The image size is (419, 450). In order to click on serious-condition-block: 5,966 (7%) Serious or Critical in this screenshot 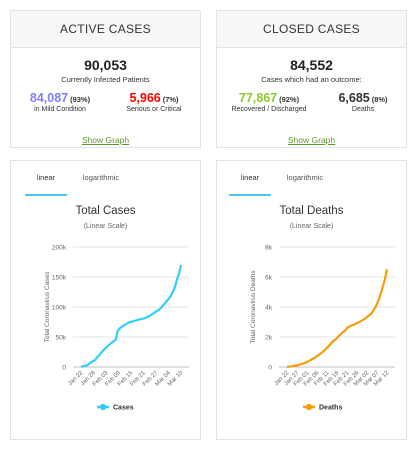, I will do `click(154, 102)`.